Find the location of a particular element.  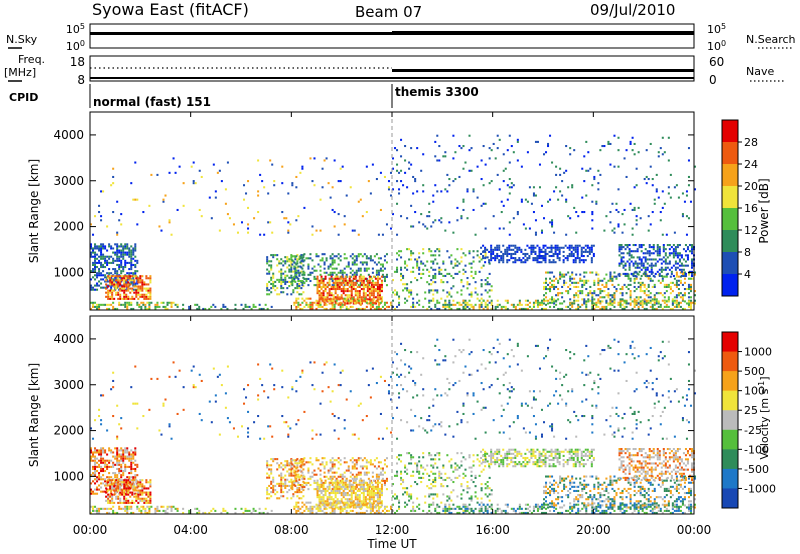

date-title: 09/Jul/2010 is located at coordinates (632, 10).